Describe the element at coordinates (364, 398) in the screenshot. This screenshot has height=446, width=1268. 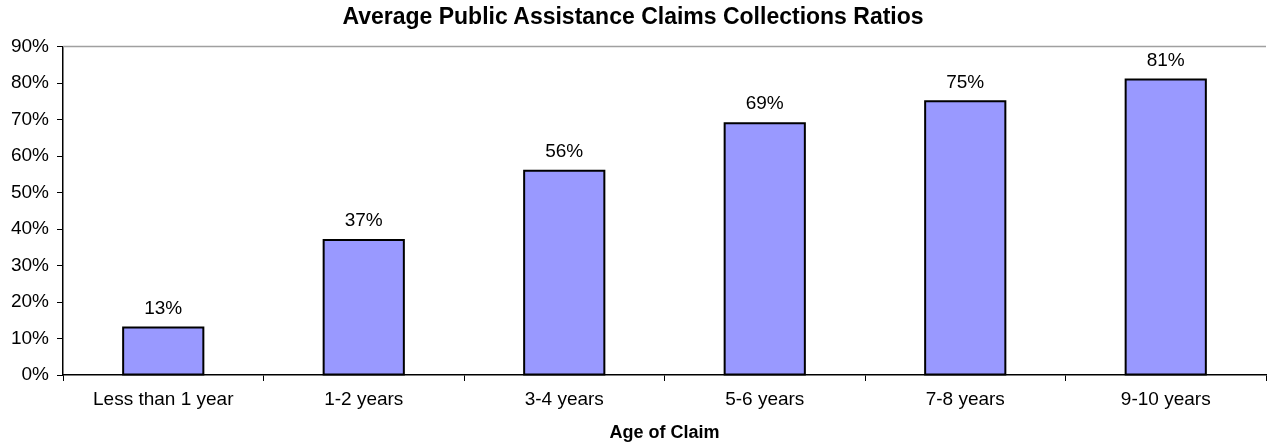
I see `x-tick-label: 1-2 years` at that location.